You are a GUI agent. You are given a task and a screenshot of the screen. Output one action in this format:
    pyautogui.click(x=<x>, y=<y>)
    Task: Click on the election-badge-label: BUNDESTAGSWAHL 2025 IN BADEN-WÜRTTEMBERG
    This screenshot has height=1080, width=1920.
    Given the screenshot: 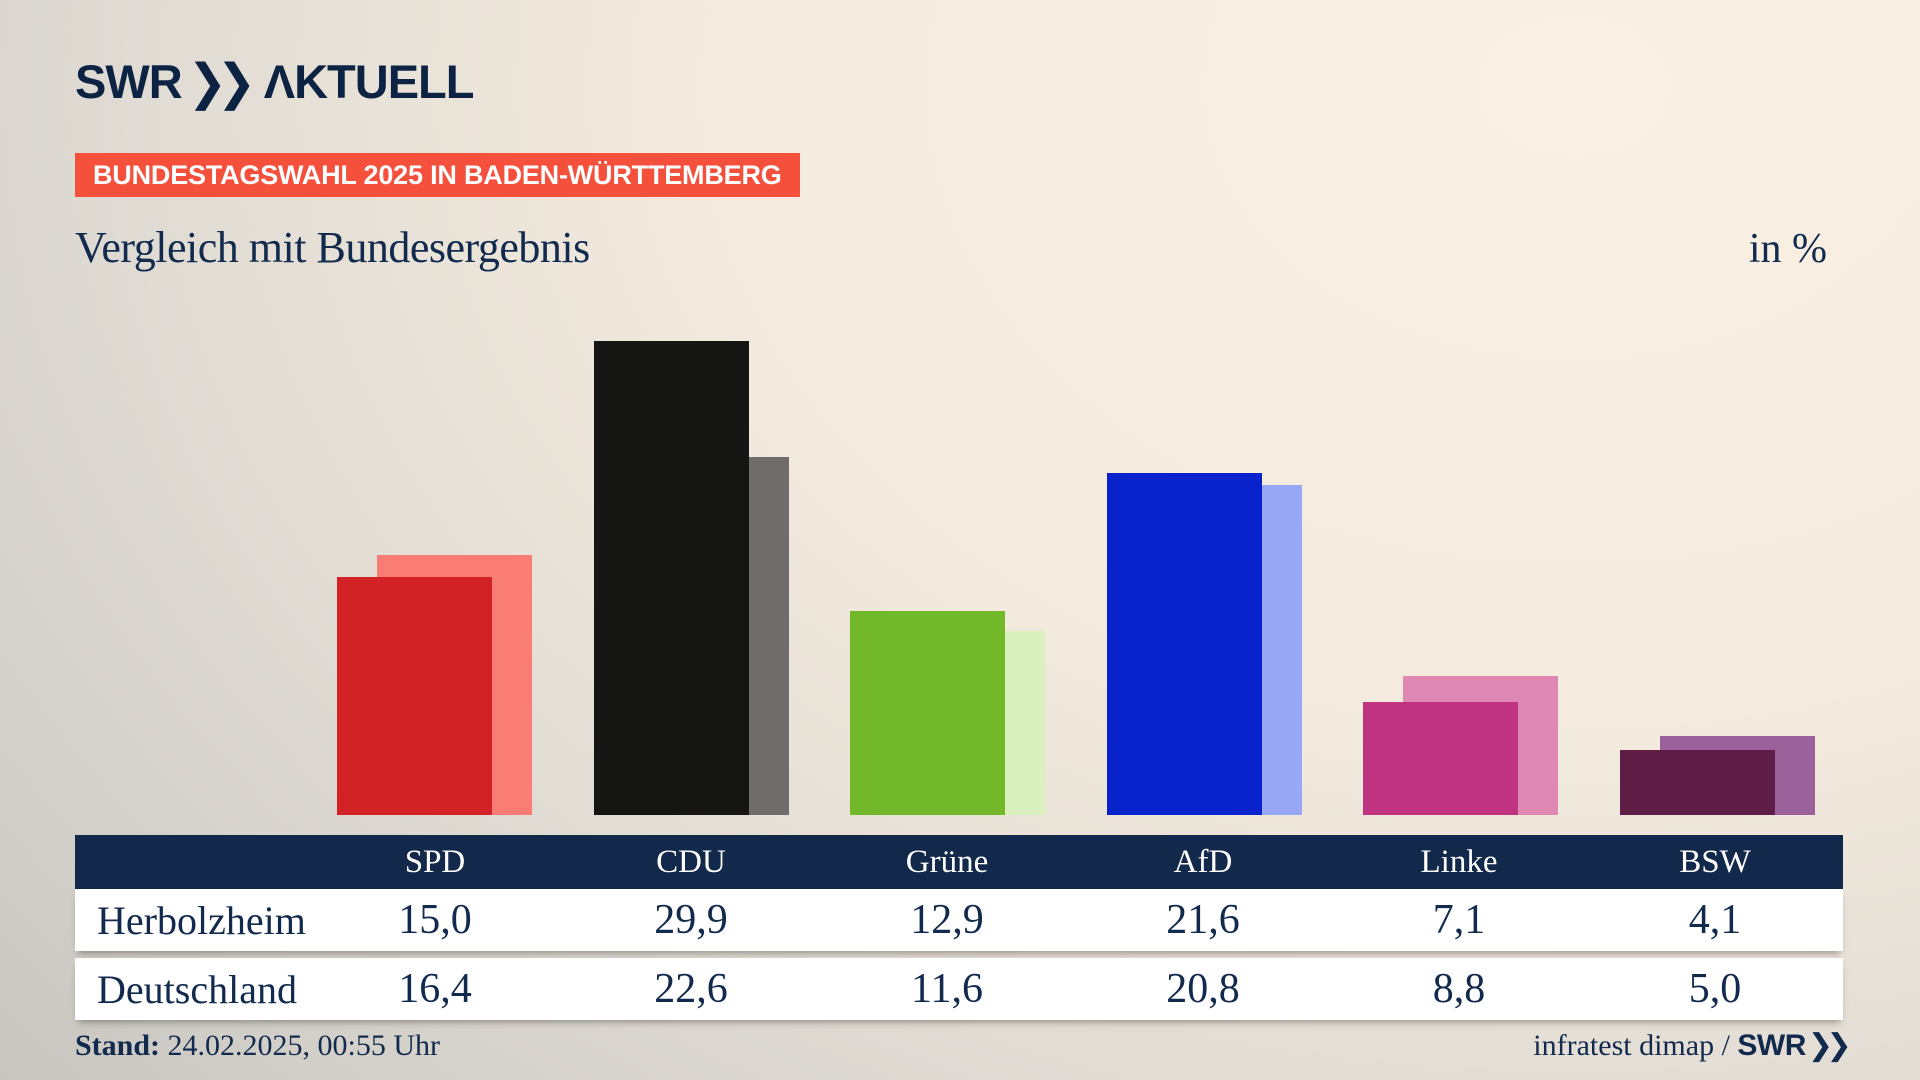 What is the action you would take?
    pyautogui.click(x=437, y=174)
    